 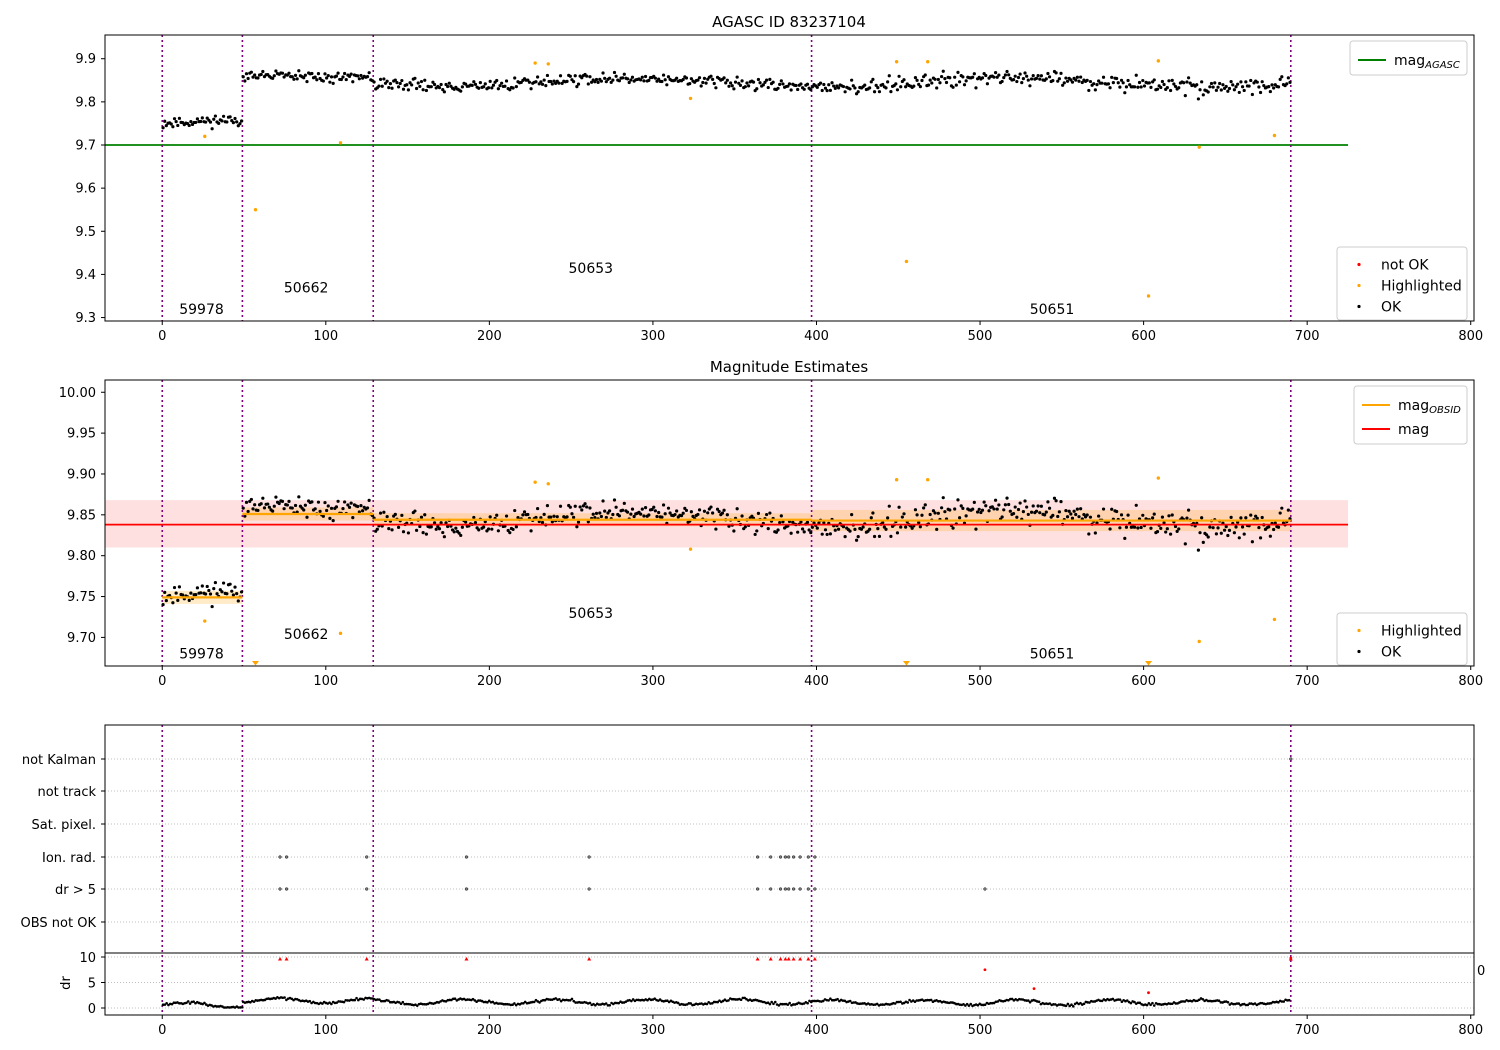 What do you see at coordinates (653, 681) in the screenshot?
I see `x-tick-label: 300` at bounding box center [653, 681].